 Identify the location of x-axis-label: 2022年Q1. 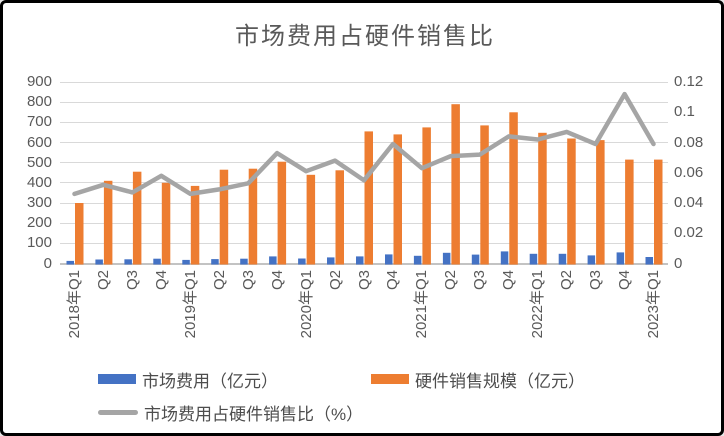
(538, 304).